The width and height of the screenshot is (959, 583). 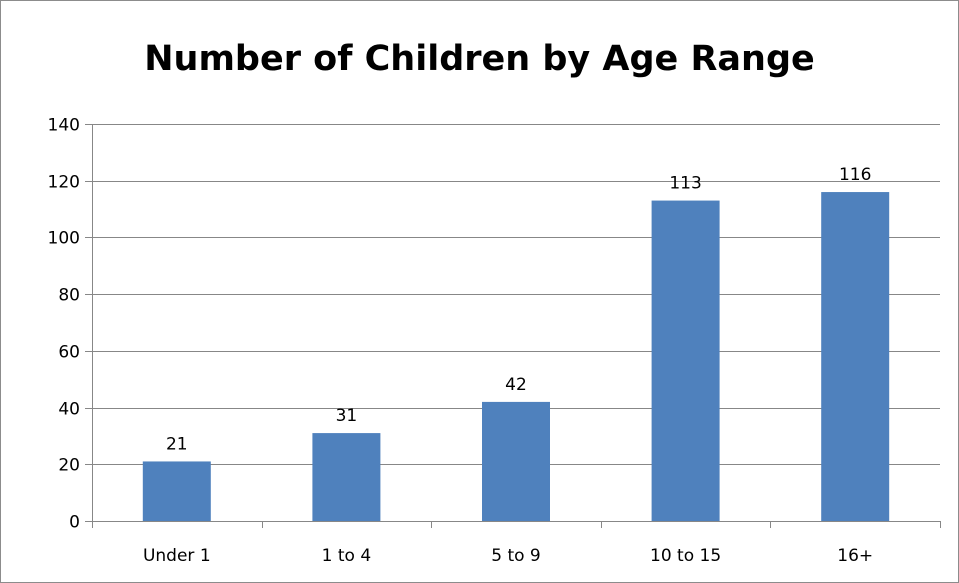 What do you see at coordinates (855, 175) in the screenshot?
I see `data-label: 116` at bounding box center [855, 175].